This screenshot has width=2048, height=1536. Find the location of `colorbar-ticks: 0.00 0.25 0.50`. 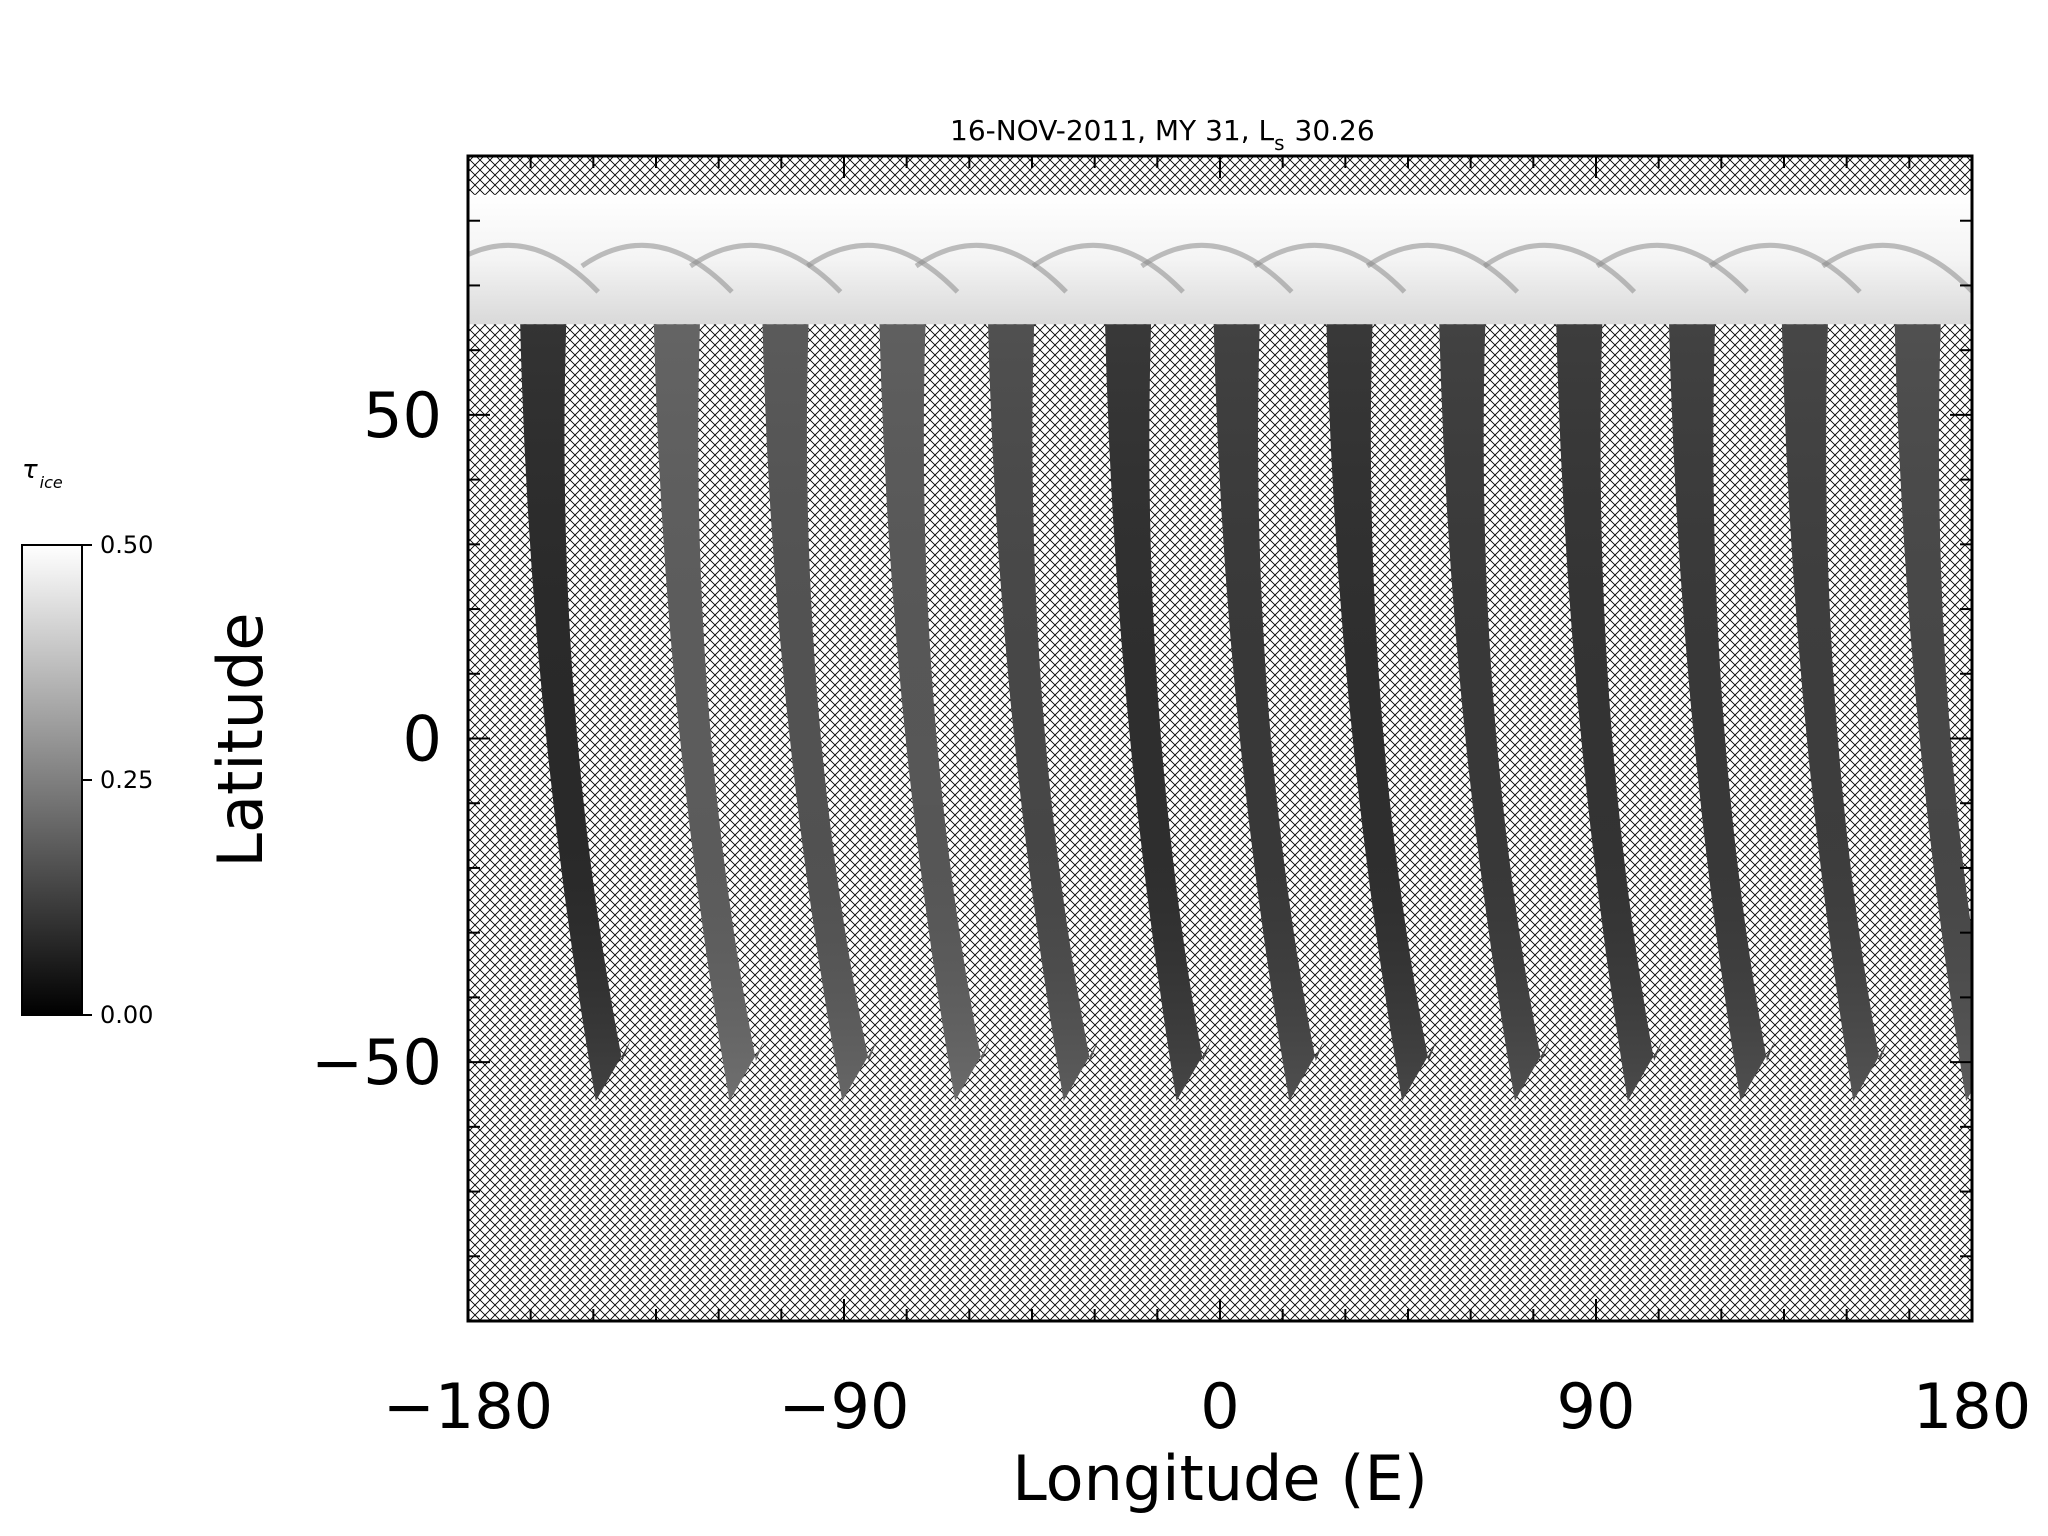

colorbar-ticks: 0.00 0.25 0.50 is located at coordinates (117, 780).